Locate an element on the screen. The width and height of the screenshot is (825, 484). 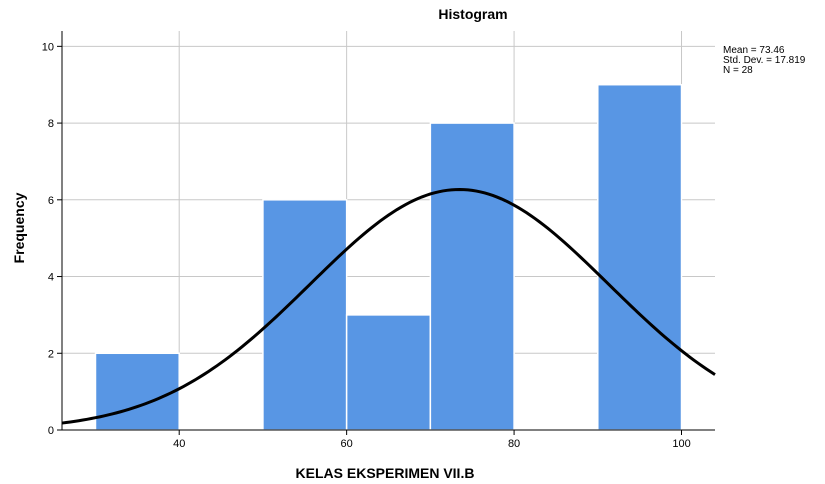
x-tick-label-80: 80 is located at coordinates (514, 444).